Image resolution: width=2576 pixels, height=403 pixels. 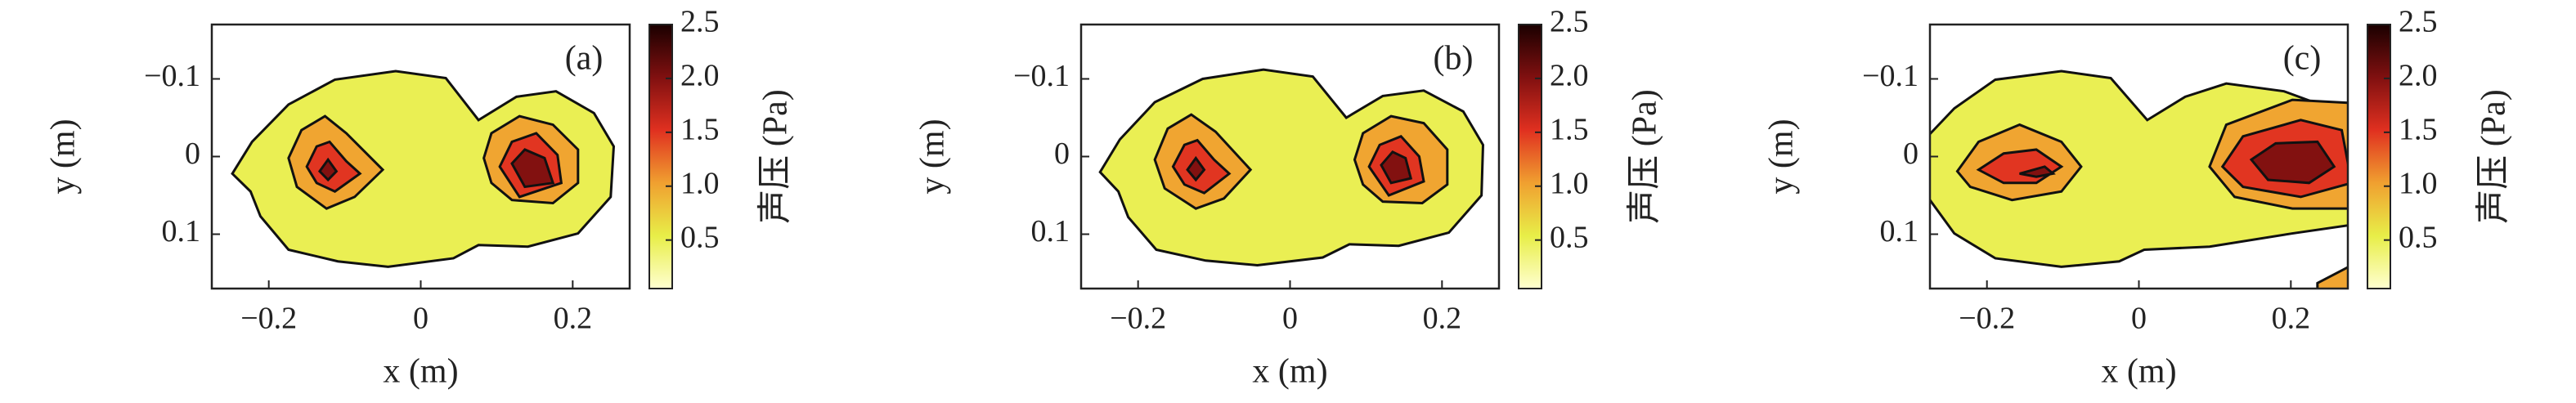 What do you see at coordinates (1454, 59) in the screenshot?
I see `panel-label: (b)` at bounding box center [1454, 59].